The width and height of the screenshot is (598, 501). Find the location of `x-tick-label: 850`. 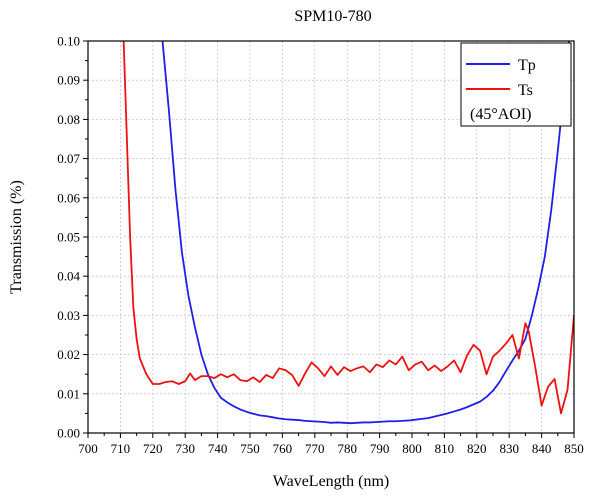

x-tick-label: 850 is located at coordinates (574, 448).